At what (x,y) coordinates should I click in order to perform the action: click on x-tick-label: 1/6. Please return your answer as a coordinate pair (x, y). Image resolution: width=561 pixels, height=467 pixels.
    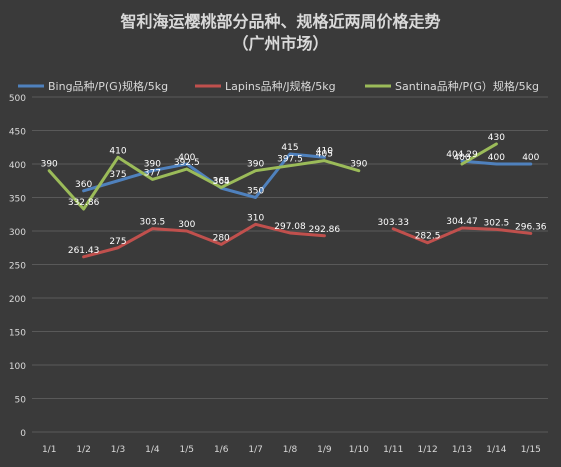
    Looking at the image, I should click on (221, 450).